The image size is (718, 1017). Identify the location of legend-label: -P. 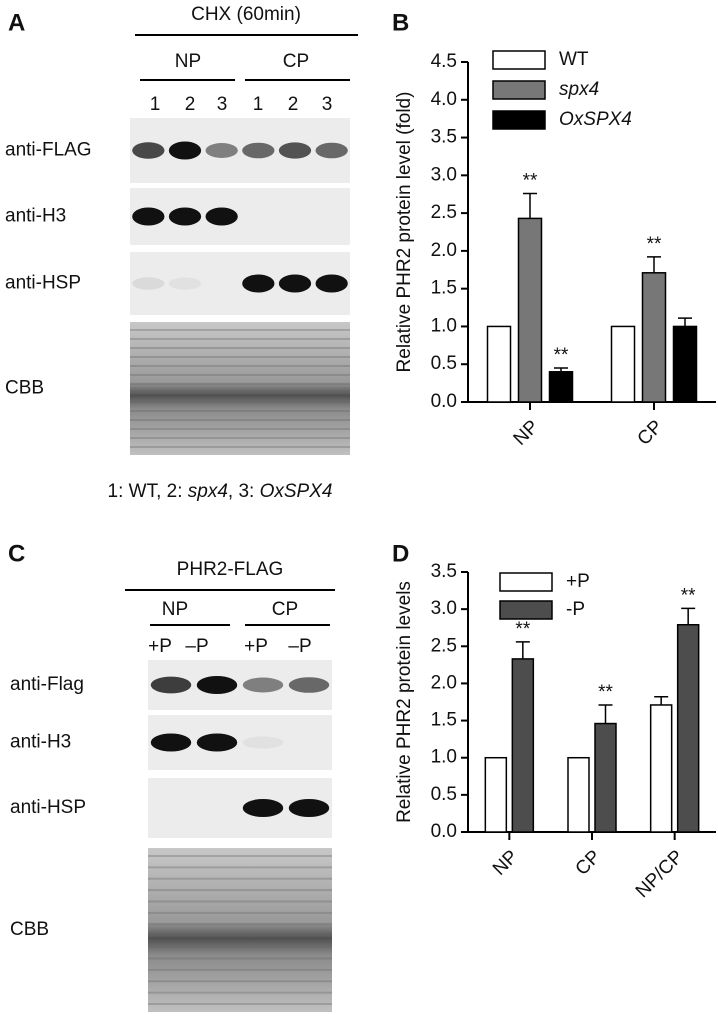
(575, 609).